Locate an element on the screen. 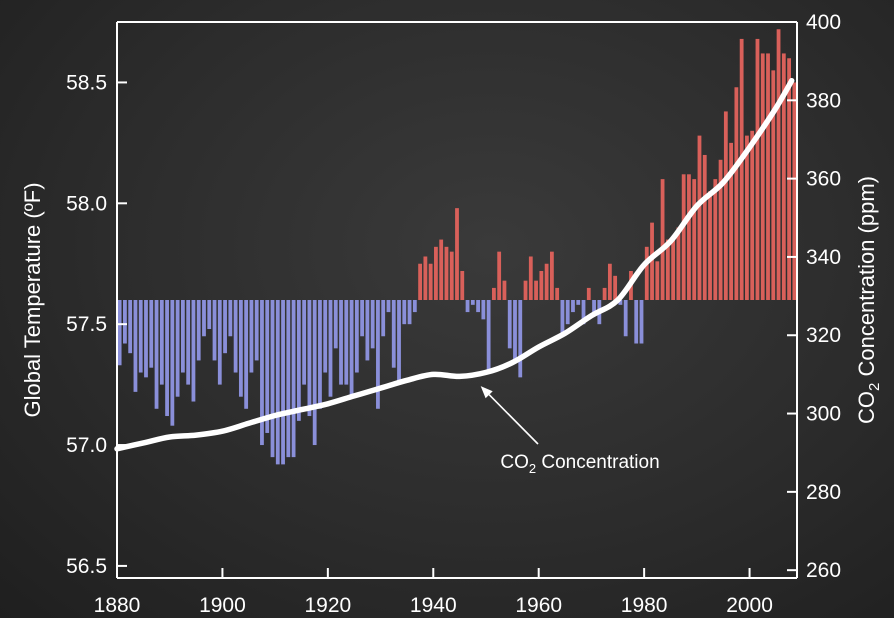 The height and width of the screenshot is (618, 894). temperature-bar-1940 is located at coordinates (436, 273).